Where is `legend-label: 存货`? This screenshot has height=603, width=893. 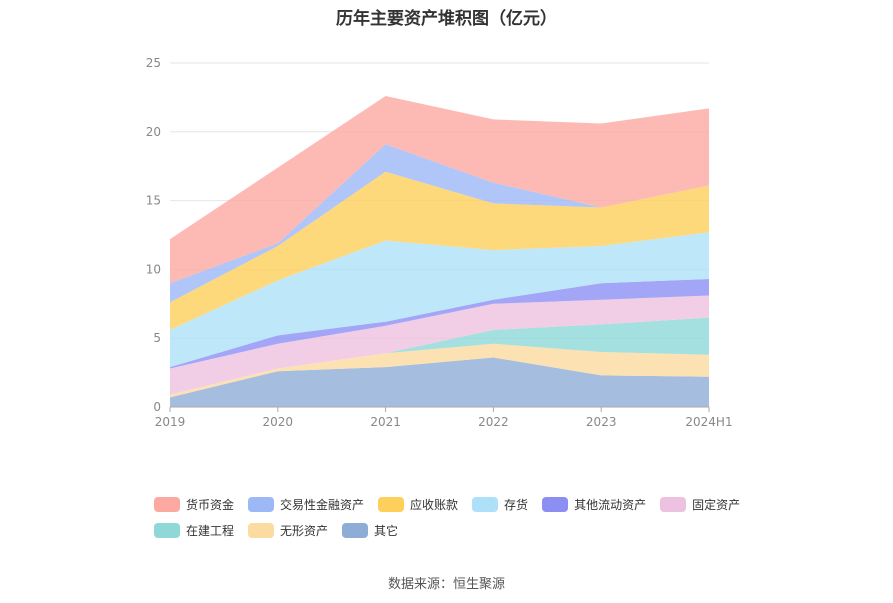
legend-label: 存货 is located at coordinates (516, 504).